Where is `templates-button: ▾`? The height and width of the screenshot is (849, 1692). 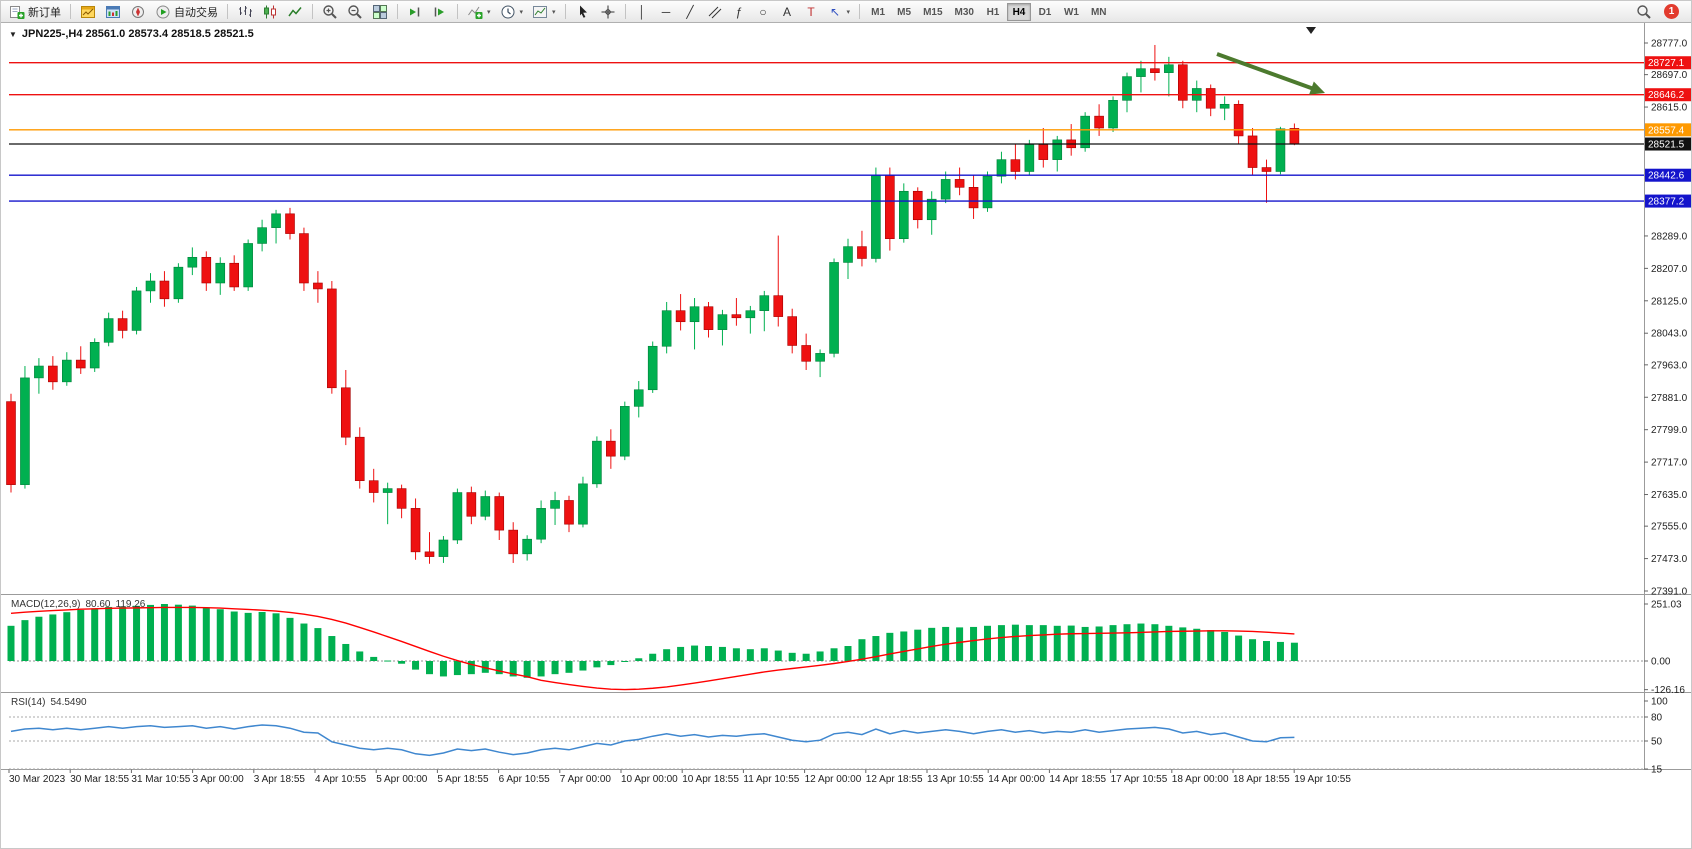 templates-button: ▾ is located at coordinates (544, 12).